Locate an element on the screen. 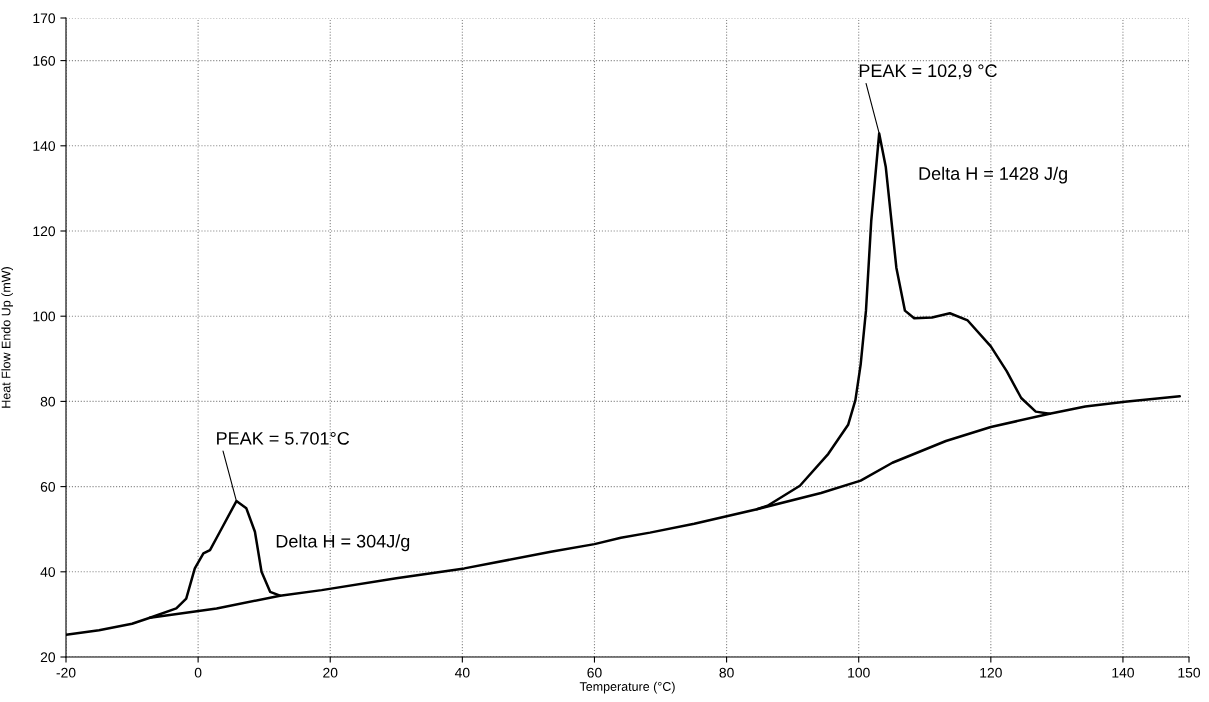 Image resolution: width=1209 pixels, height=702 pixels. x-tick-label: 140 is located at coordinates (1123, 672).